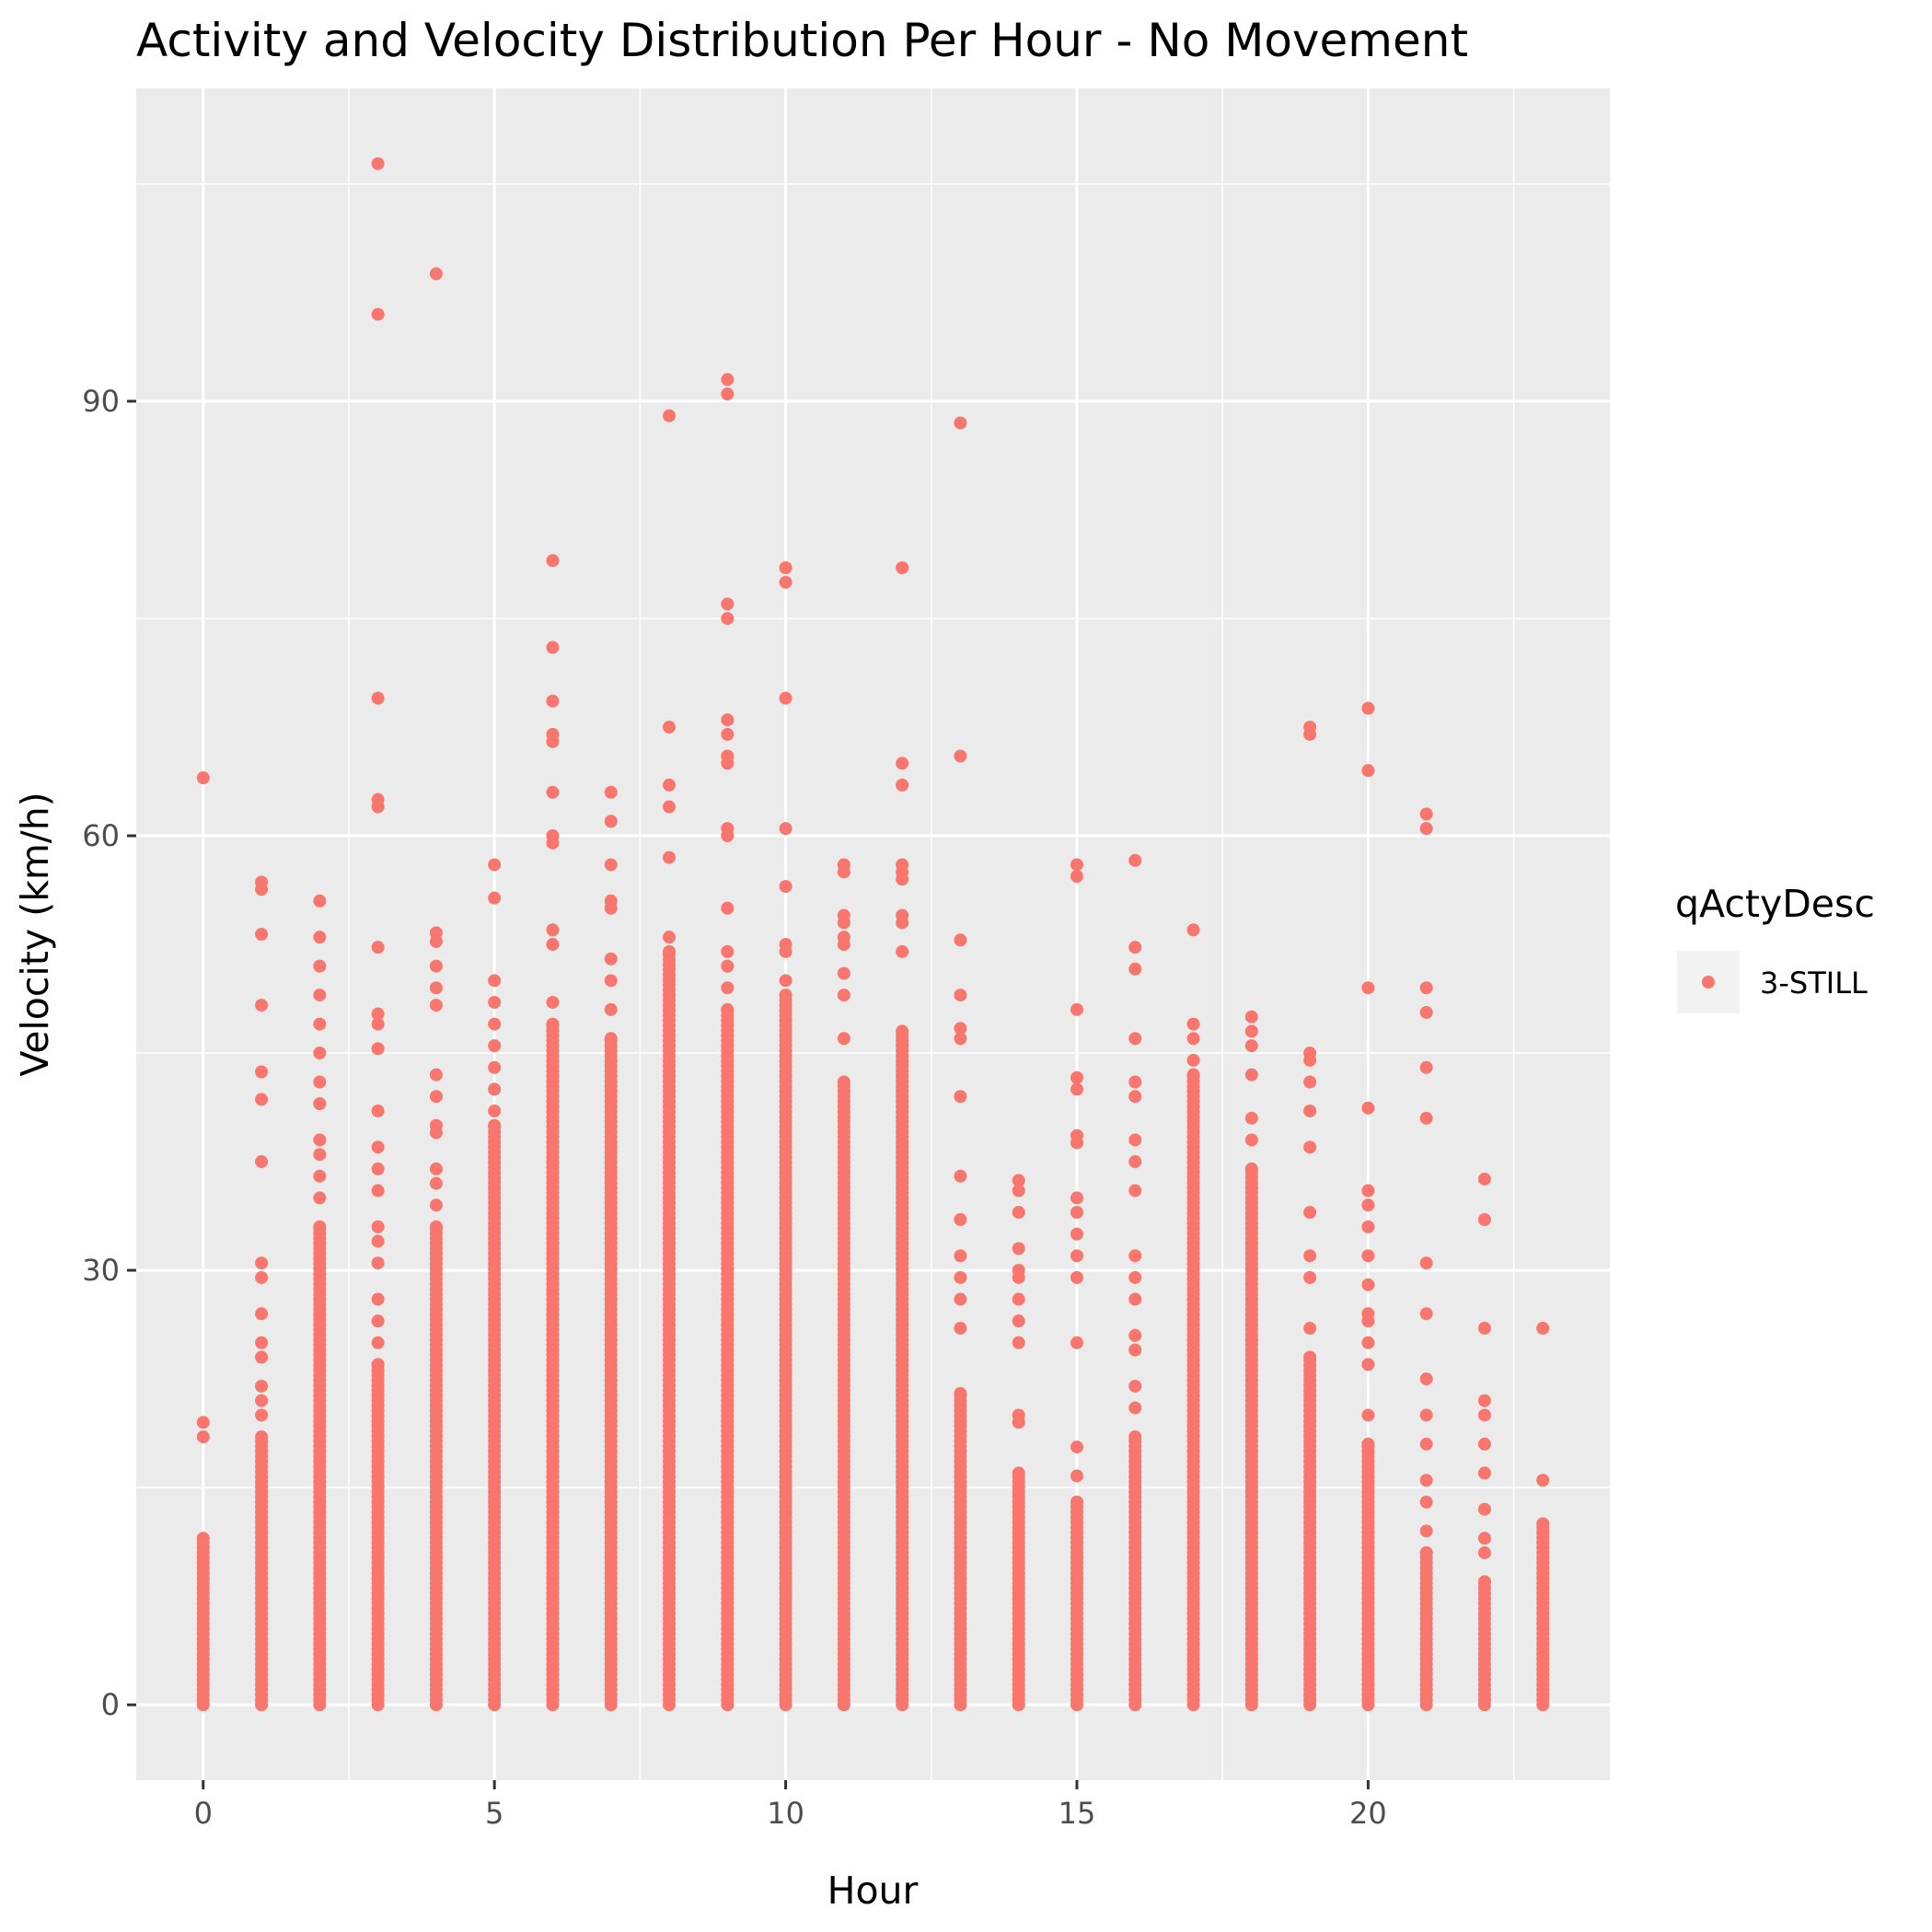 The height and width of the screenshot is (1932, 1932). I want to click on x-tick-label: 10, so click(785, 1814).